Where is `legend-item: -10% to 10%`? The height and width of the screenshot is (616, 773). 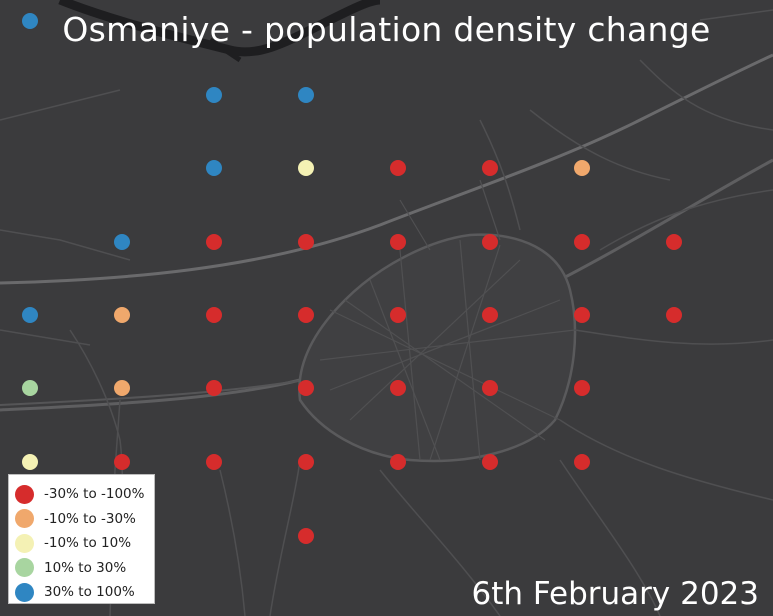 legend-item: -10% to 10% is located at coordinates (84, 543).